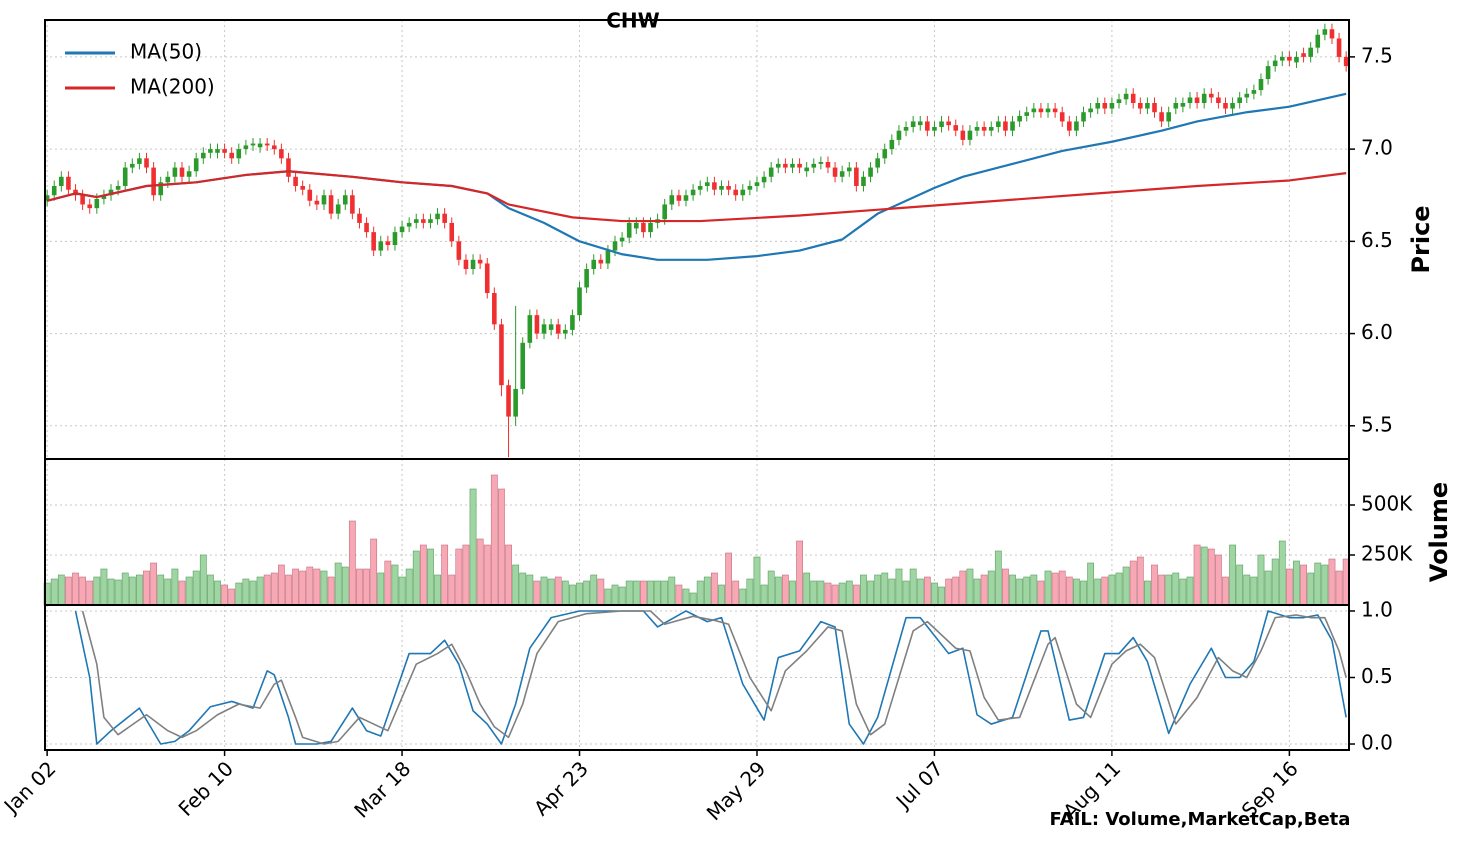 This screenshot has height=855, width=1472. Describe the element at coordinates (1200, 819) in the screenshot. I see `annotation: FAIL: Volume,MarketCap,Beta` at that location.